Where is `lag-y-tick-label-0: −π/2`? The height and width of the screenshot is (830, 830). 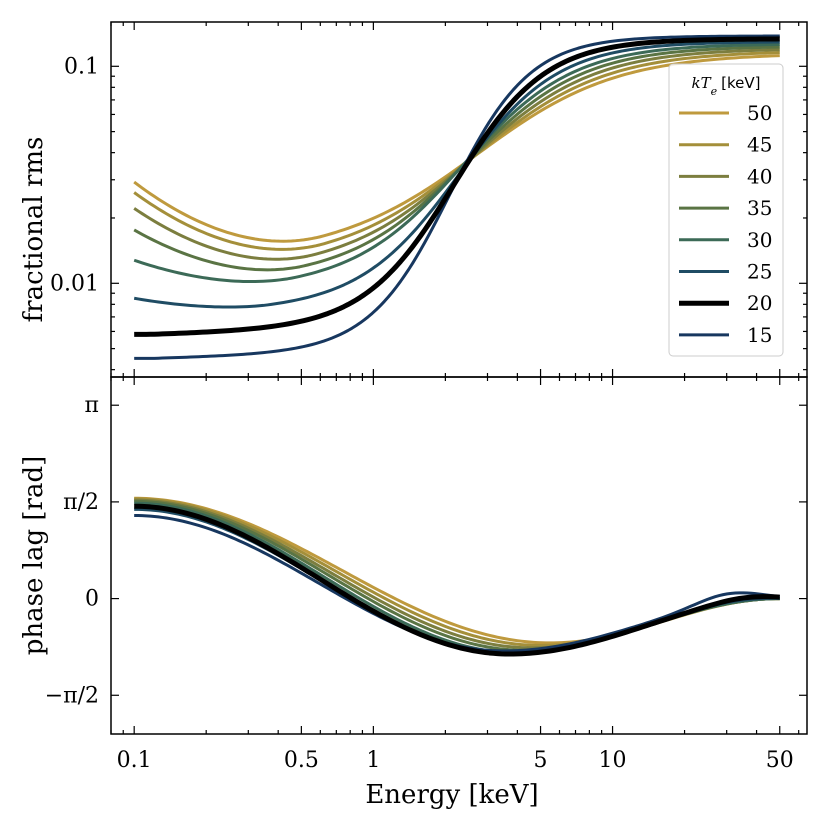 lag-y-tick-label-0: −π/2 is located at coordinates (72, 695).